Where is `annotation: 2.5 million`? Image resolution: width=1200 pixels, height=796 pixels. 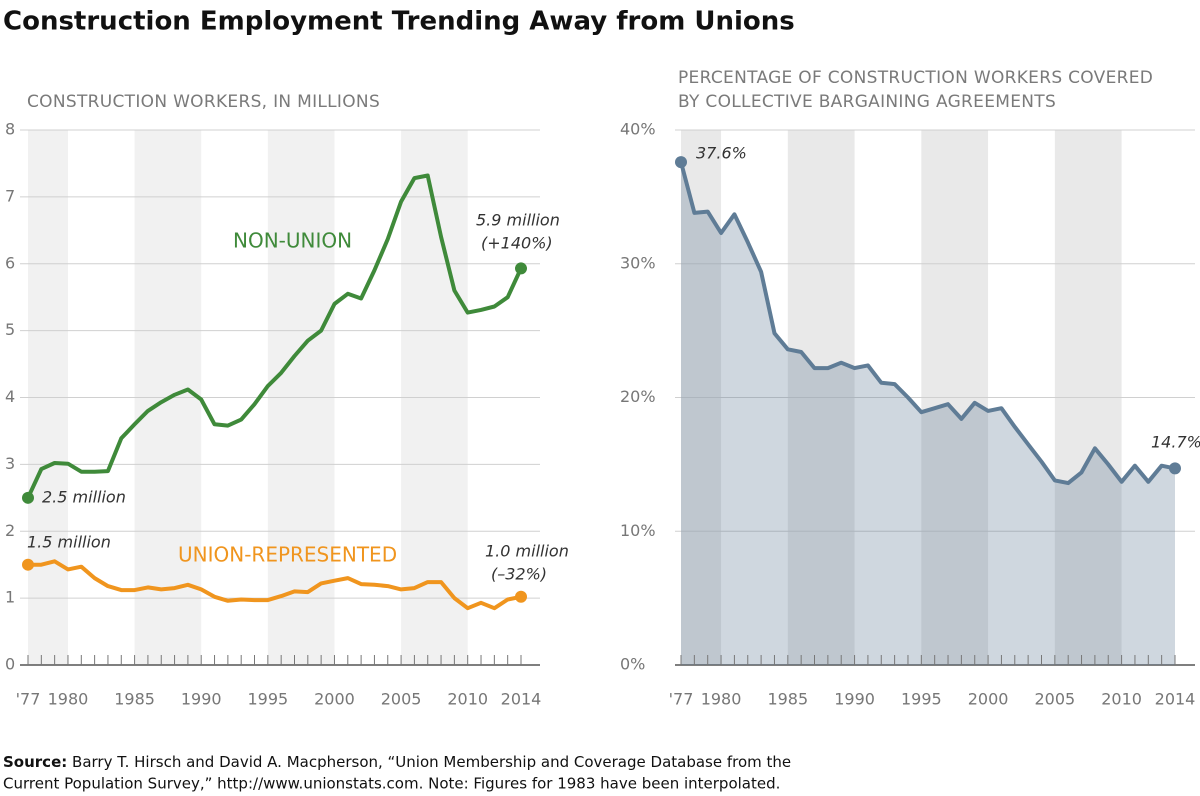
annotation: 2.5 million is located at coordinates (84, 497).